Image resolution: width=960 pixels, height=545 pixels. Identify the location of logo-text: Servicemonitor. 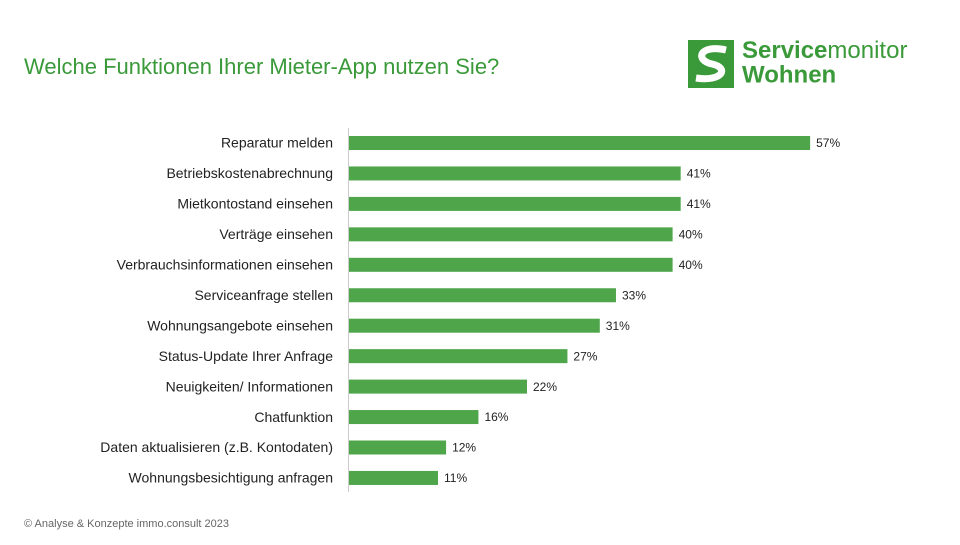
(824, 50).